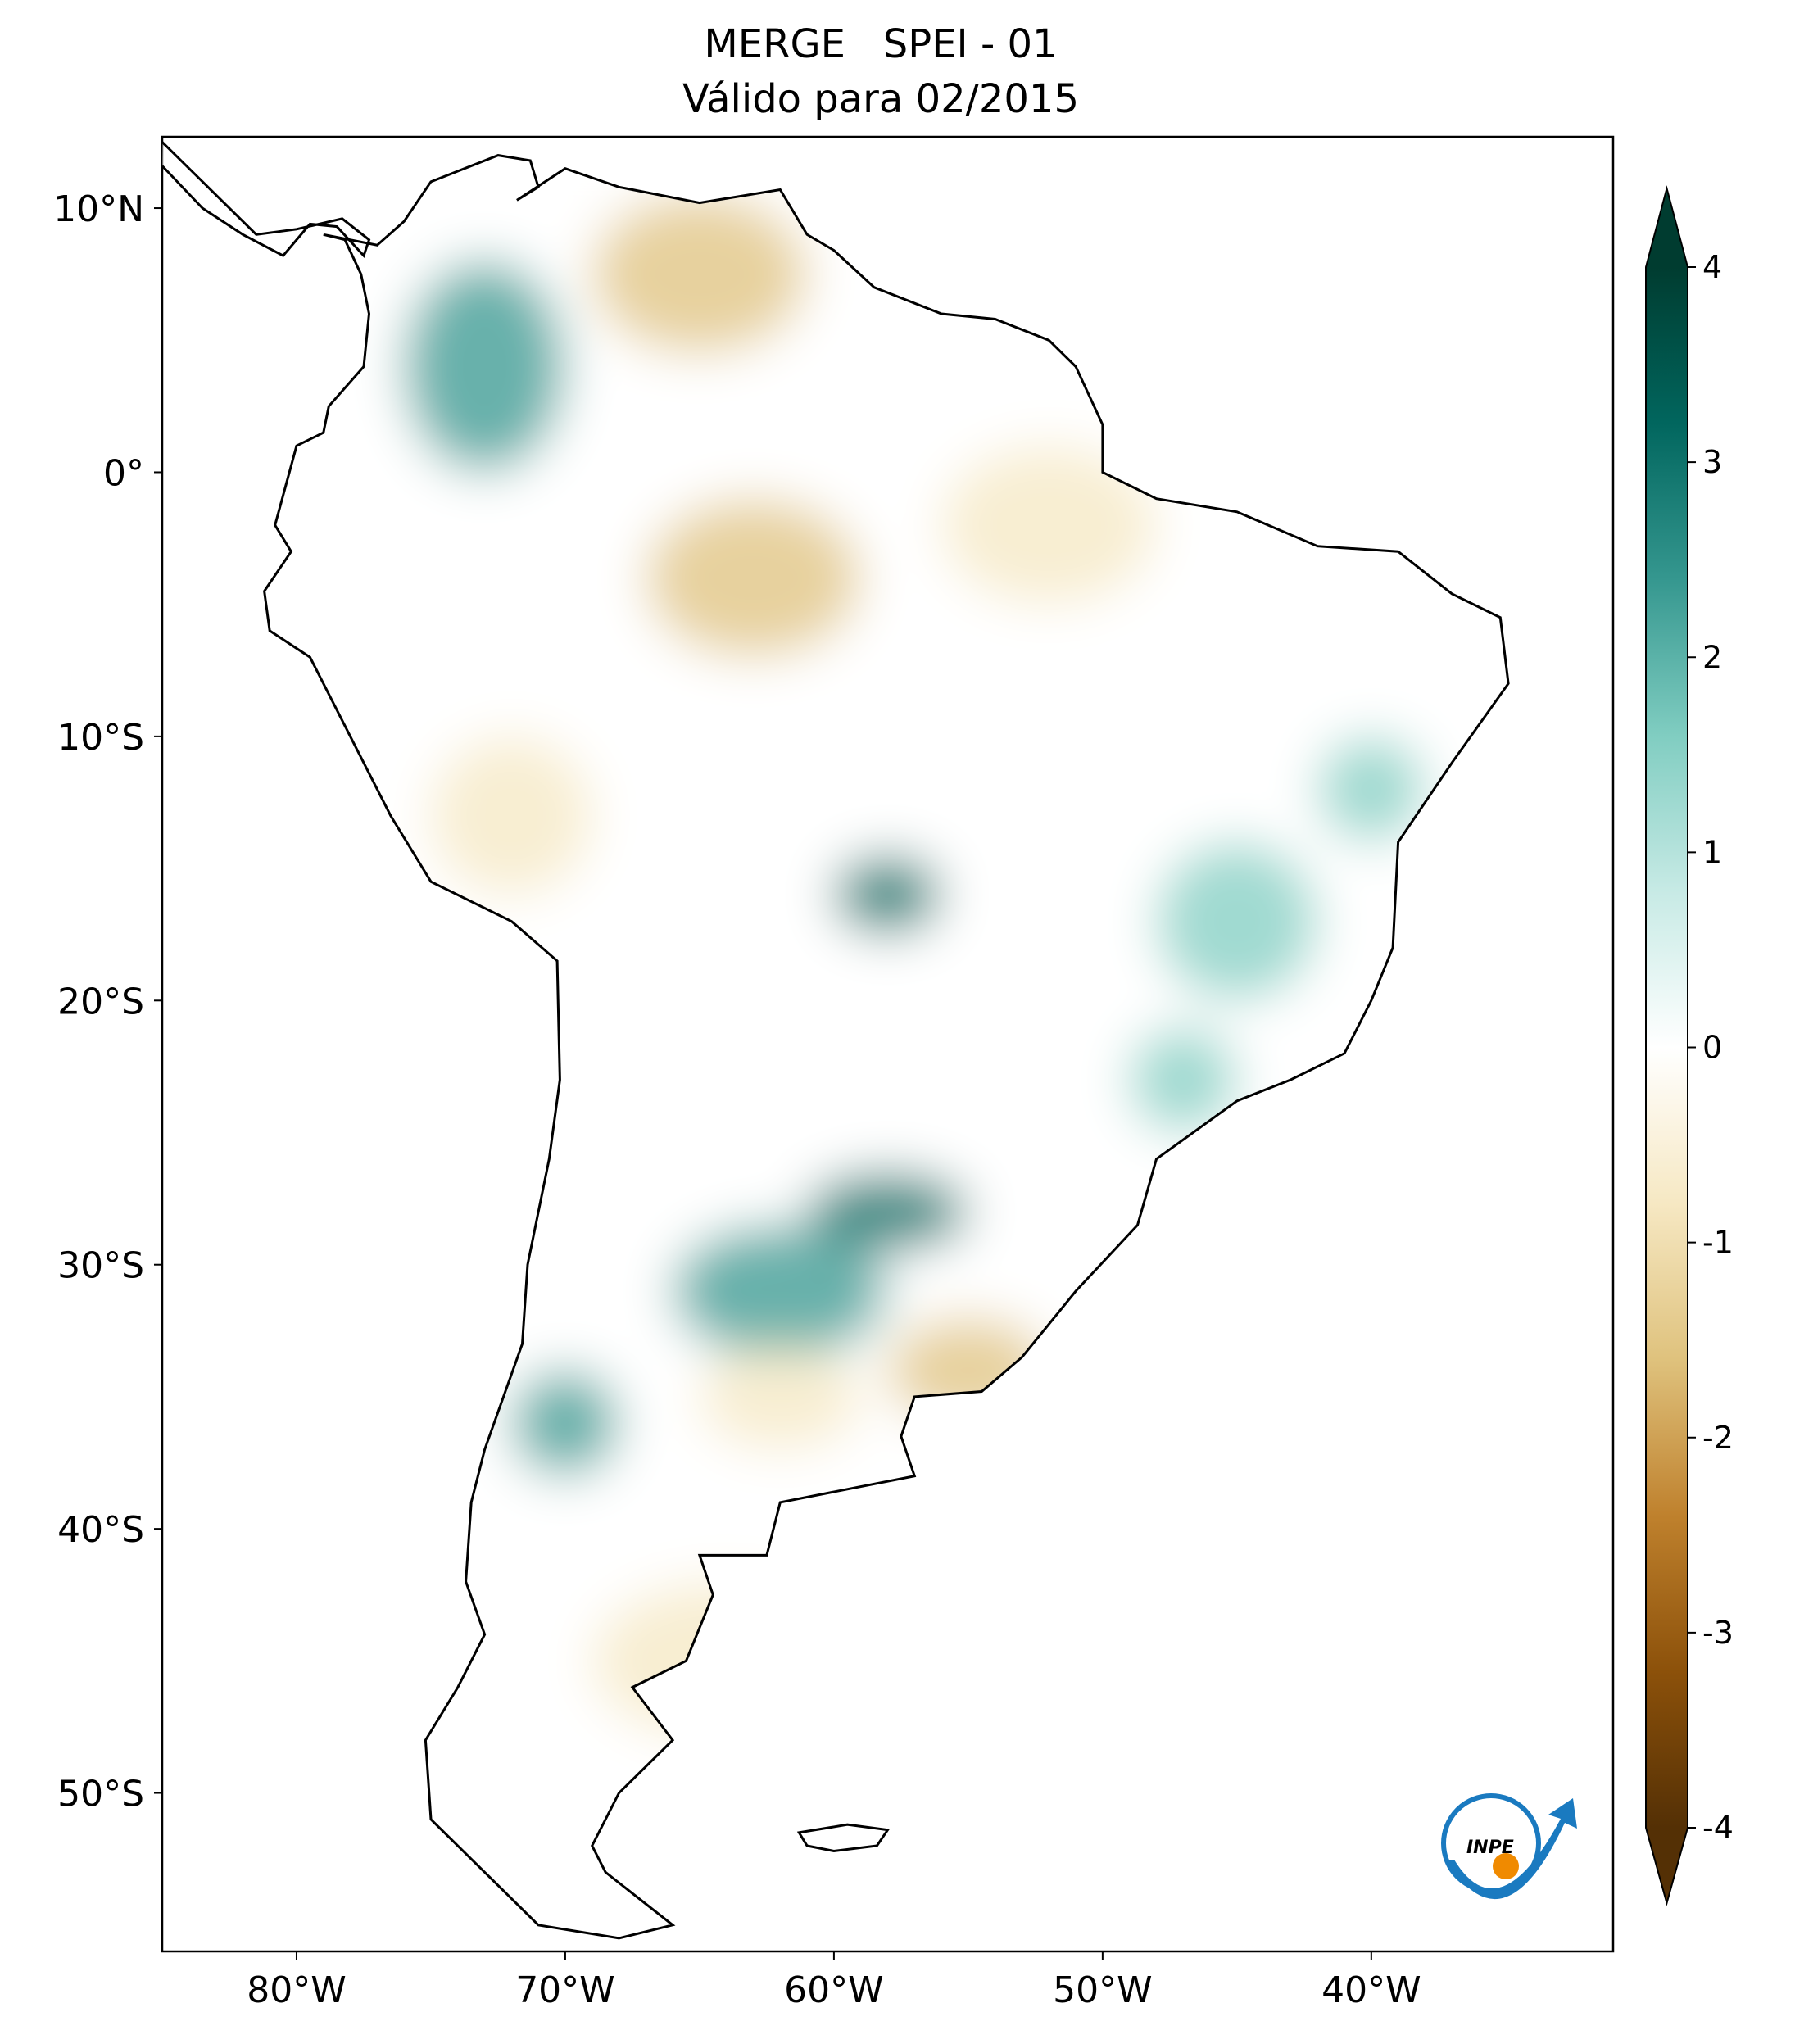 Image resolution: width=1795 pixels, height=2044 pixels. What do you see at coordinates (1718, 1243) in the screenshot?
I see `colorbar-tick-label: -1` at bounding box center [1718, 1243].